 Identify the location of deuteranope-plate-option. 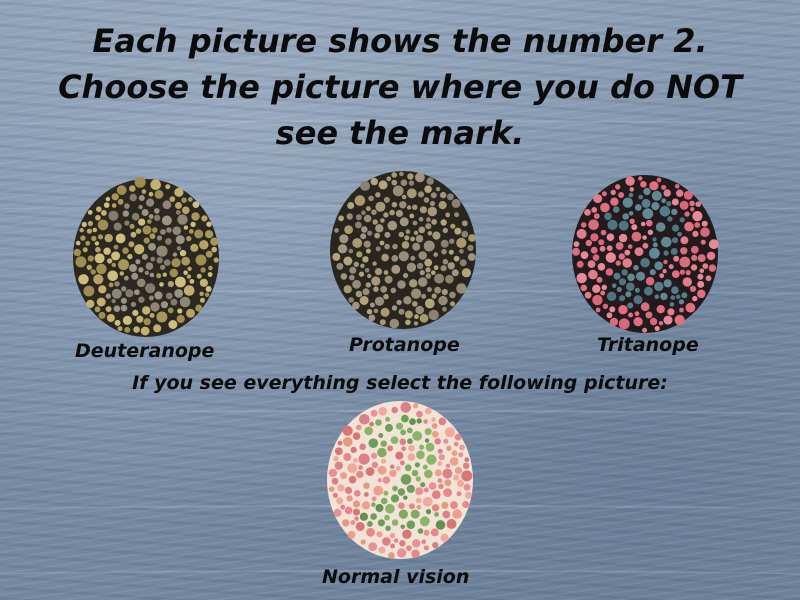
(146, 258).